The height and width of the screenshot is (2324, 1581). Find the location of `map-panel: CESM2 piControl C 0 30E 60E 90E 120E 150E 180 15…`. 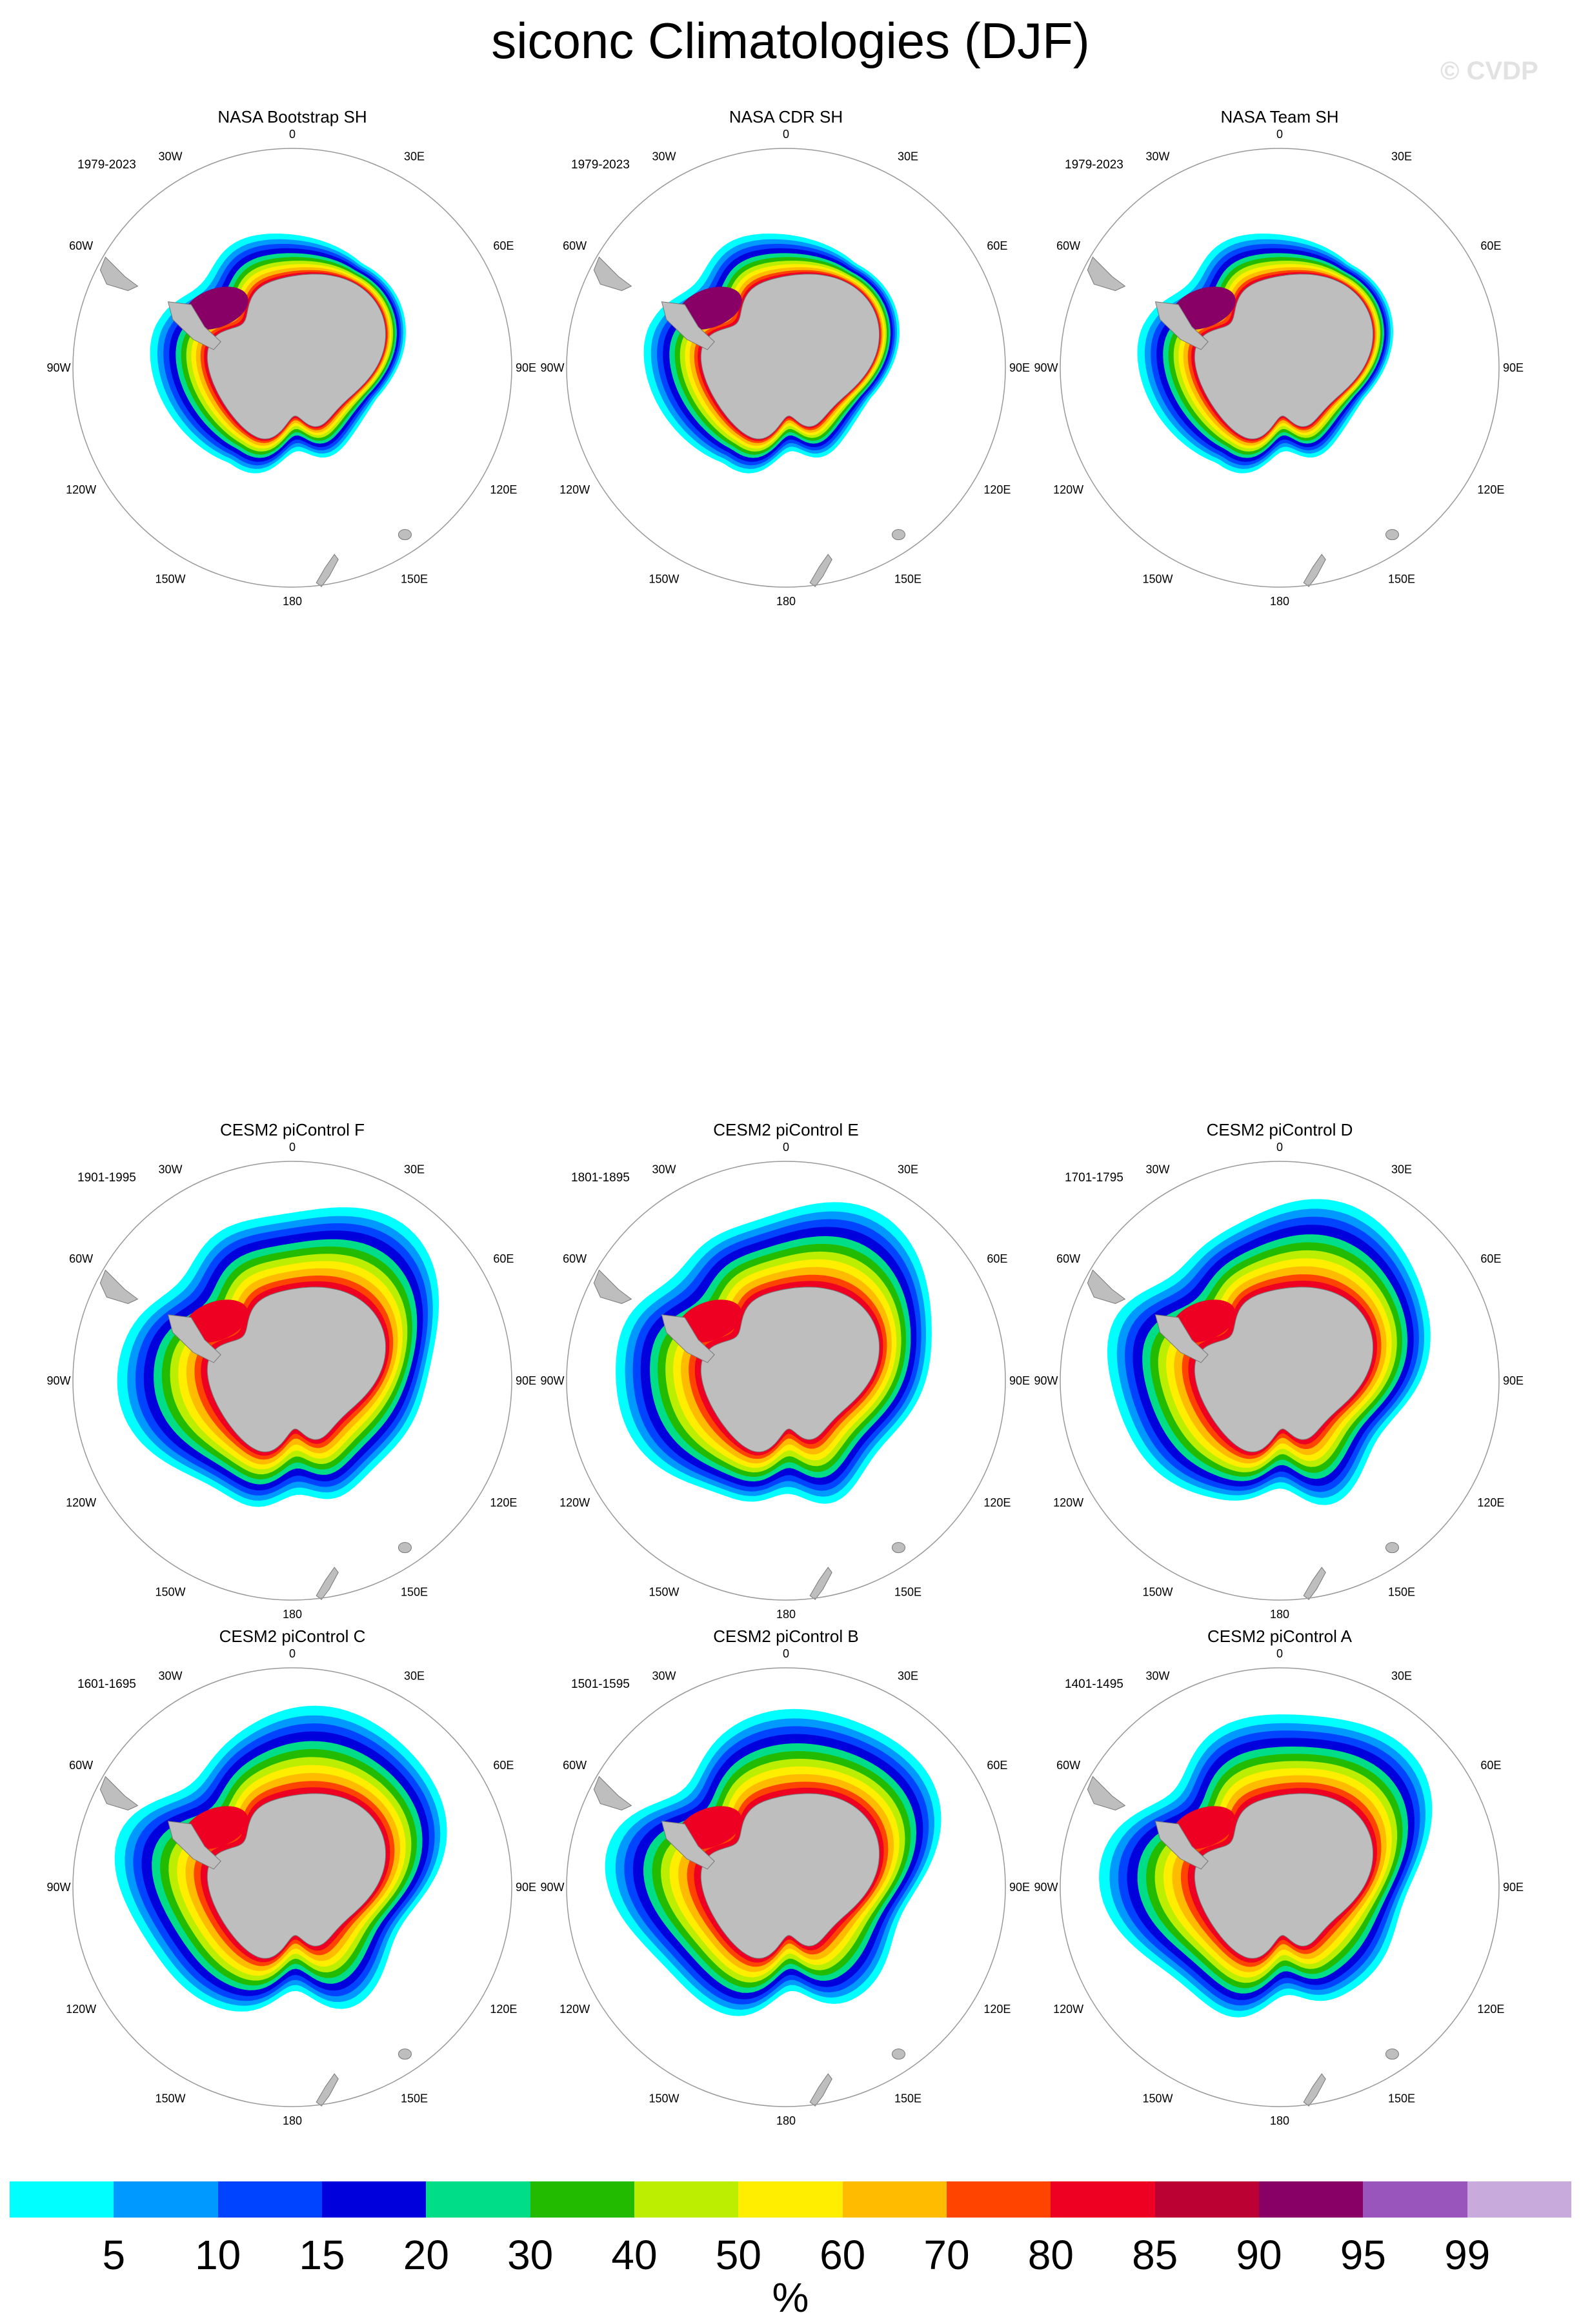

map-panel: CESM2 piControl C 0 30E 60E 90E 120E 150E 180 15… is located at coordinates (292, 1877).